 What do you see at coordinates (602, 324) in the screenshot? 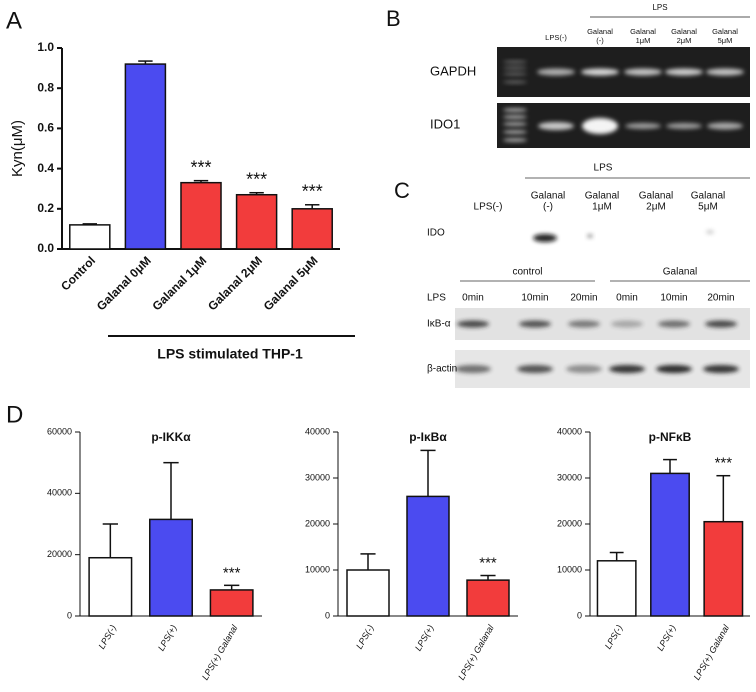
I see `blot` at bounding box center [602, 324].